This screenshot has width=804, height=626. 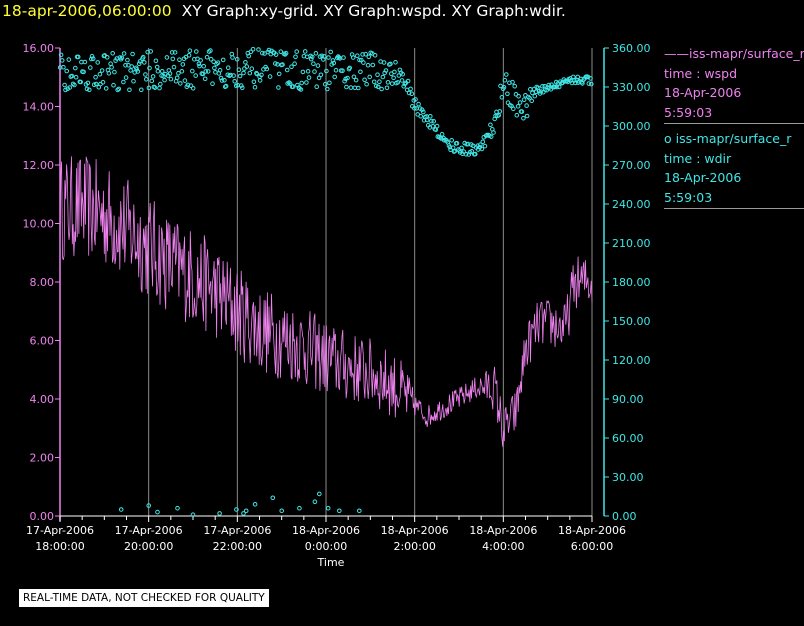 What do you see at coordinates (39, 48) in the screenshot?
I see `left-tick-label: 16.00` at bounding box center [39, 48].